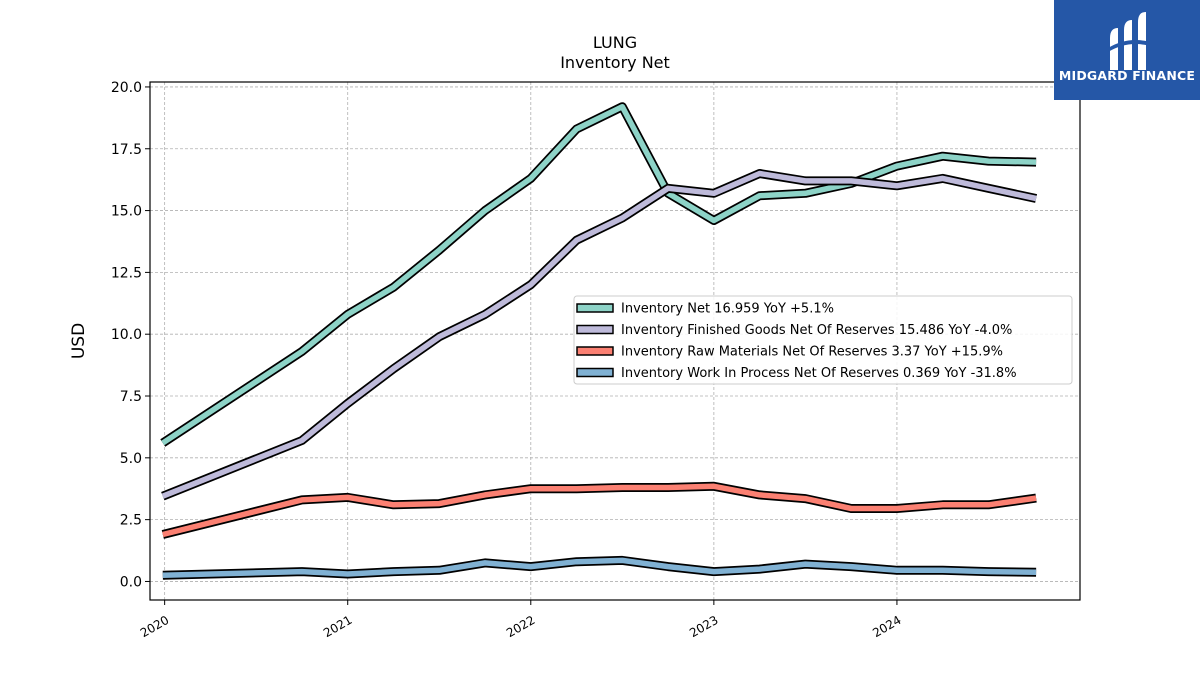 The image size is (1200, 675). What do you see at coordinates (126, 335) in the screenshot?
I see `y-tick-label: 10.0` at bounding box center [126, 335].